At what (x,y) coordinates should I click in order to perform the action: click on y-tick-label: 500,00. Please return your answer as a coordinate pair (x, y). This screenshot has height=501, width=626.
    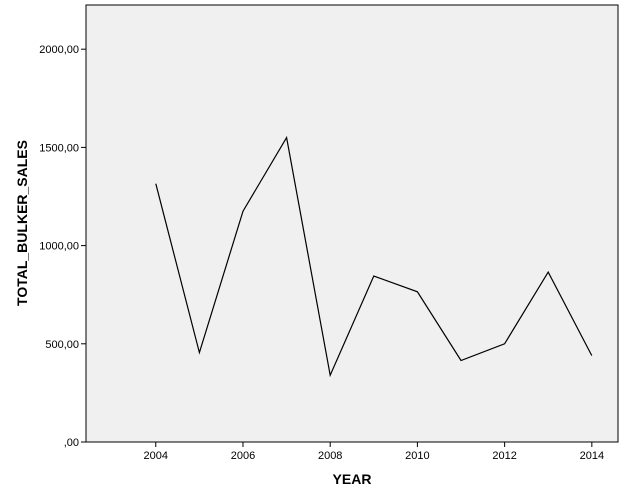
    Looking at the image, I should click on (62, 345).